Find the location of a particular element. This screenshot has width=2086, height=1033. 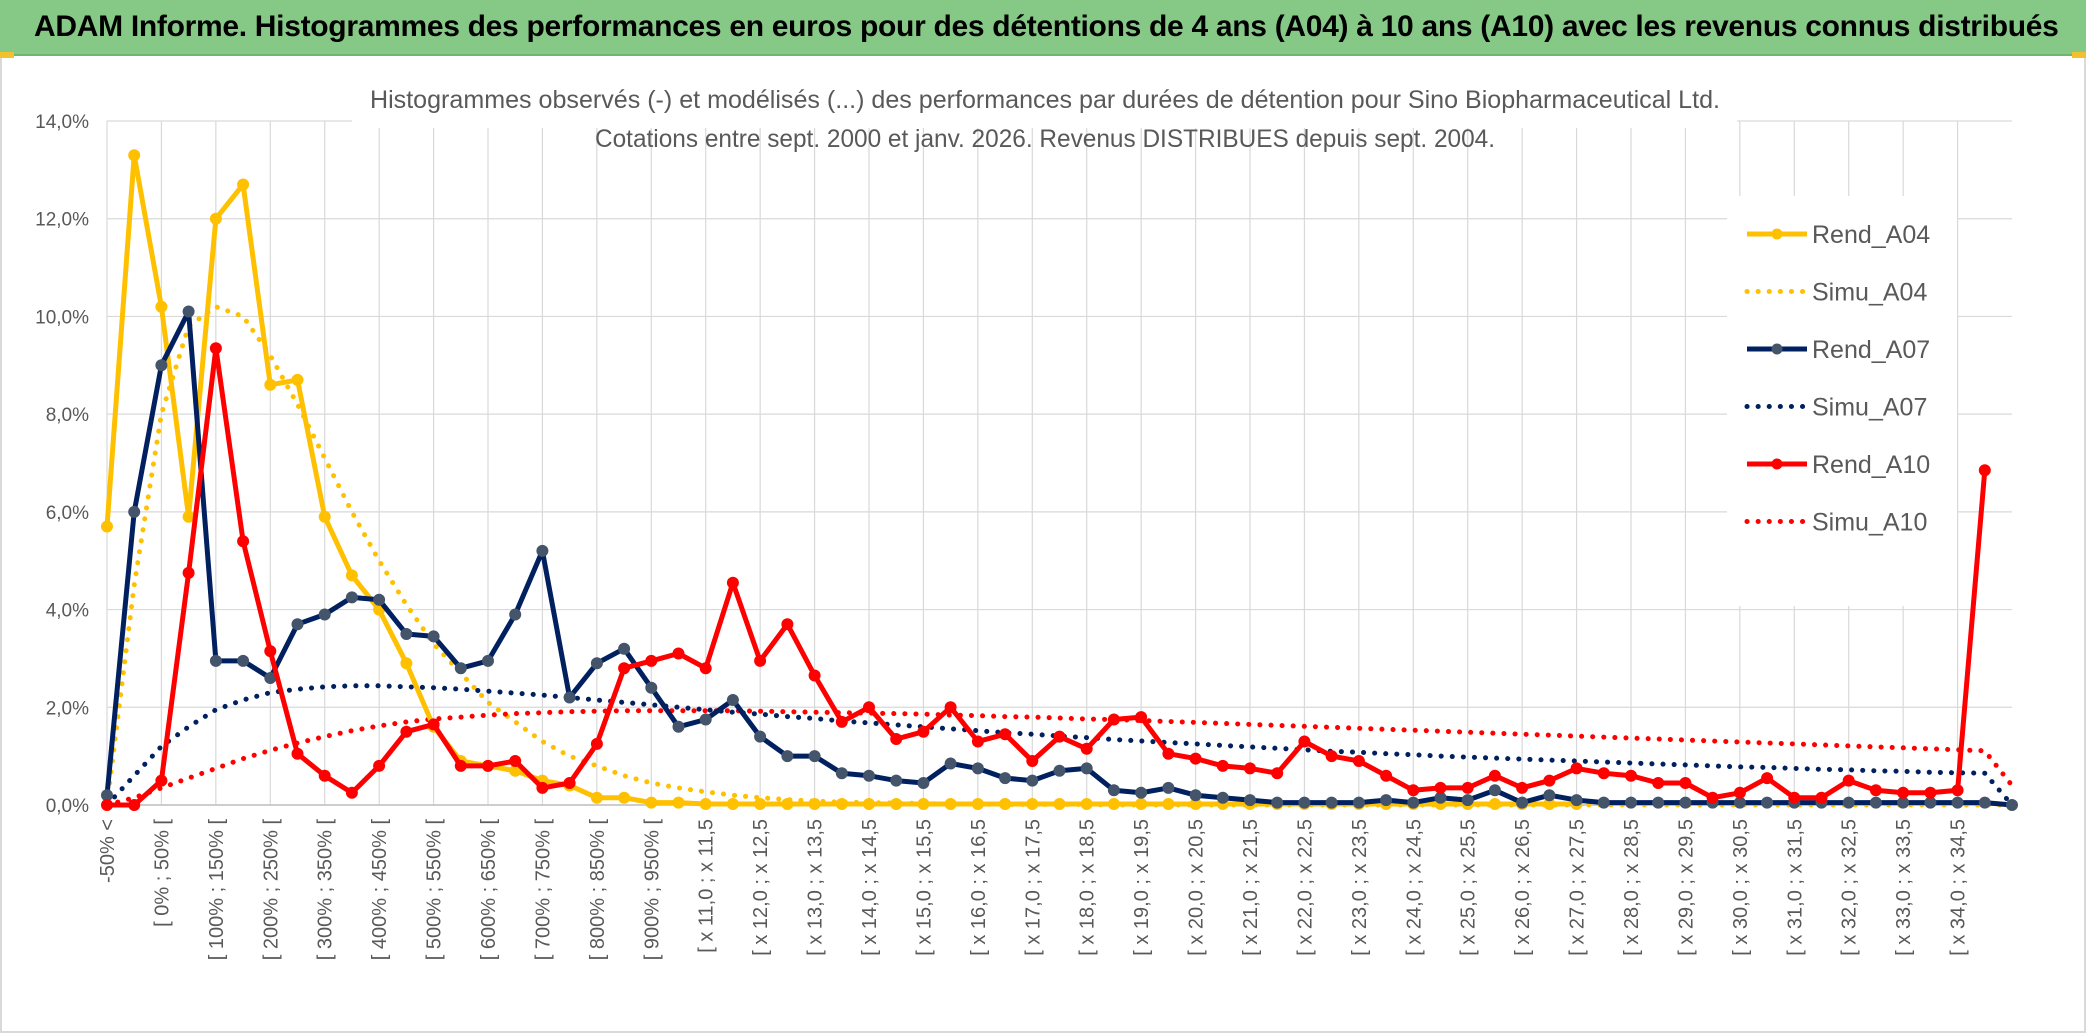

legend-item-rend-a07: Rend_A07 is located at coordinates (1838, 350).